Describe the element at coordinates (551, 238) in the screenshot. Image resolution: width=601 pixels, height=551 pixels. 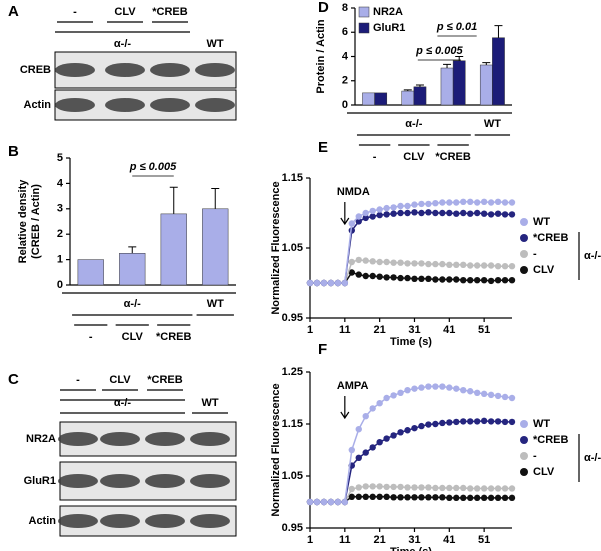
I see `legend-label: *CREB` at that location.